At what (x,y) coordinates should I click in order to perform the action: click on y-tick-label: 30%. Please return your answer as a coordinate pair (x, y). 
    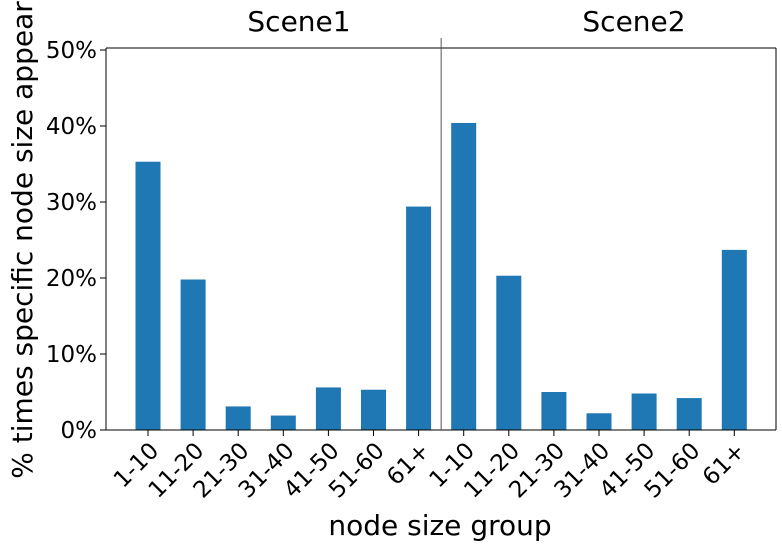
    Looking at the image, I should click on (71, 203).